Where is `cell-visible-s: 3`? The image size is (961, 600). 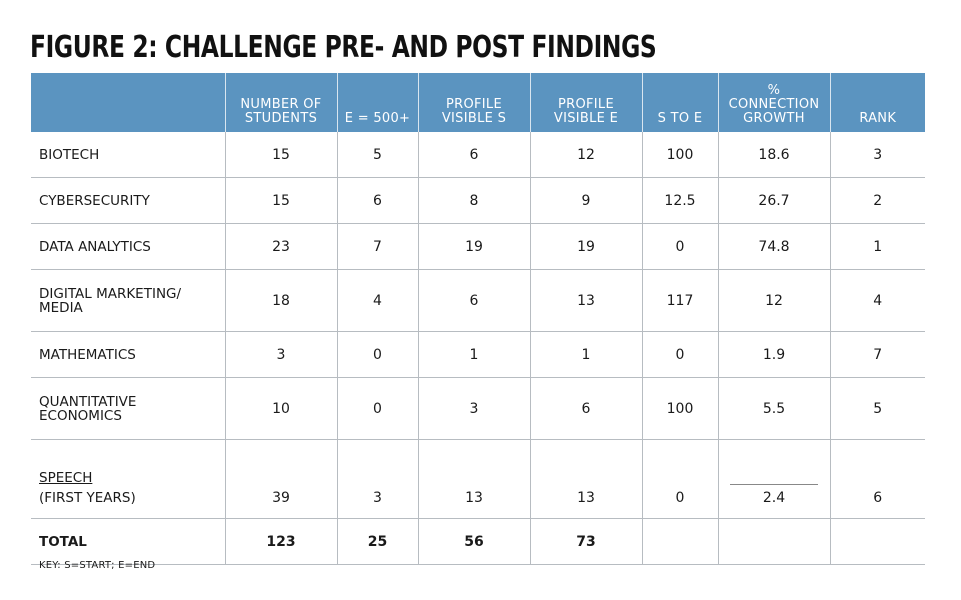
cell-visible-s: 3 is located at coordinates (473, 408).